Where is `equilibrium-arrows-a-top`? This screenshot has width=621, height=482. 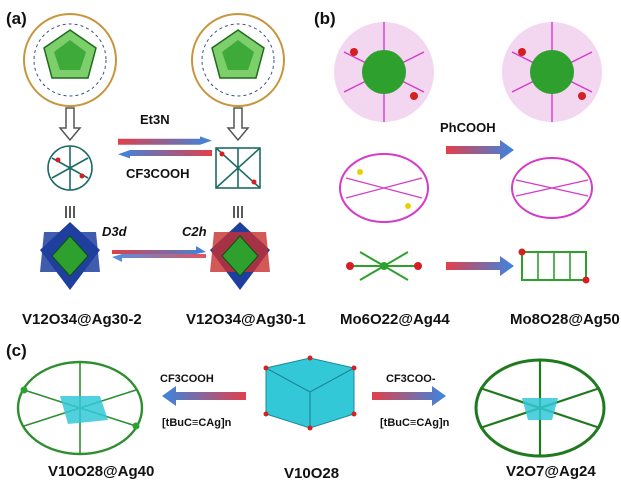 equilibrium-arrows-a-top is located at coordinates (165, 147).